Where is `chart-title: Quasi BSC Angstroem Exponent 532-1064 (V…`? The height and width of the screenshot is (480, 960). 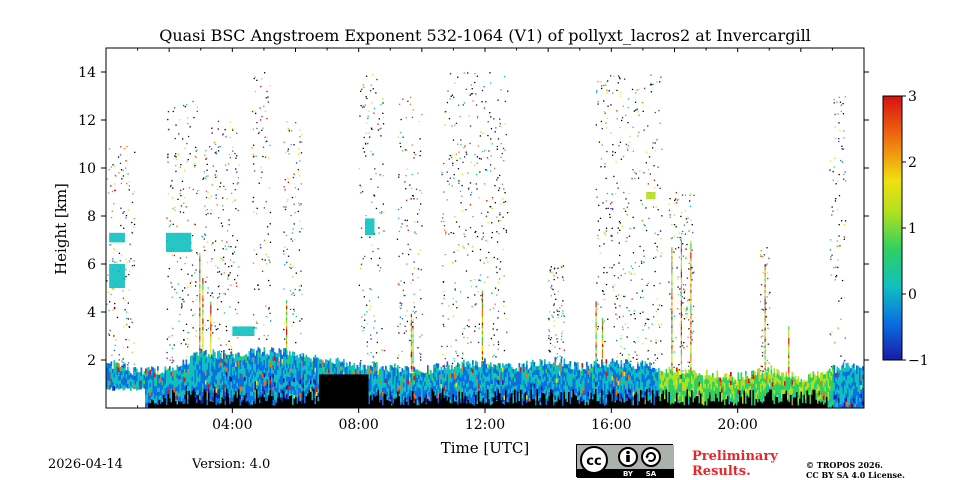 chart-title: Quasi BSC Angstroem Exponent 532-1064 (V… is located at coordinates (485, 35).